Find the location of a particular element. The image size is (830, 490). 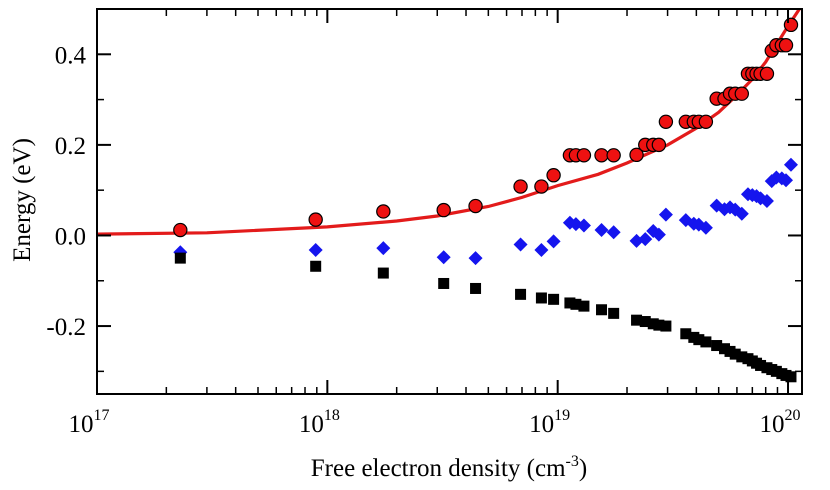

y-tick-label: -0.2 is located at coordinates (66, 327).